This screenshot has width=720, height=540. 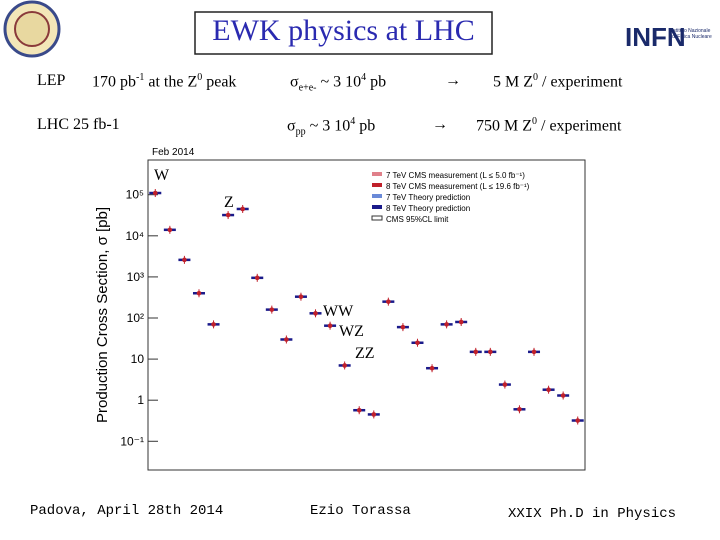 I want to click on lhc-label: LHC 25 fb-1, so click(x=78, y=124).